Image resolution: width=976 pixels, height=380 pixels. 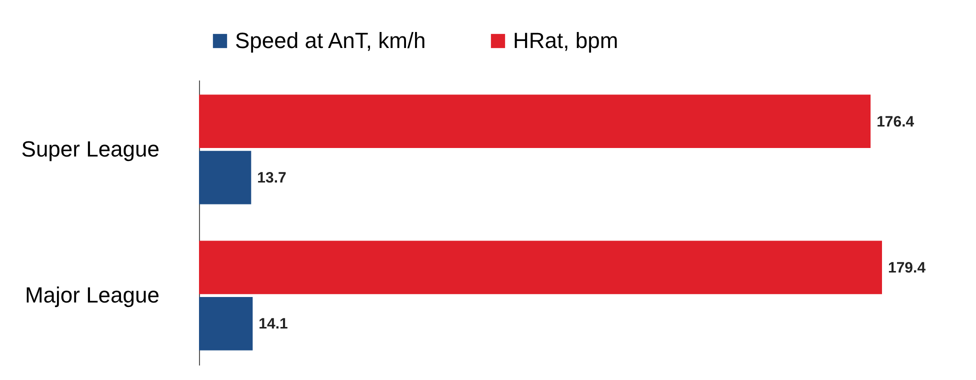 What do you see at coordinates (330, 40) in the screenshot?
I see `legend-label: Speed at AnT, km/h` at bounding box center [330, 40].